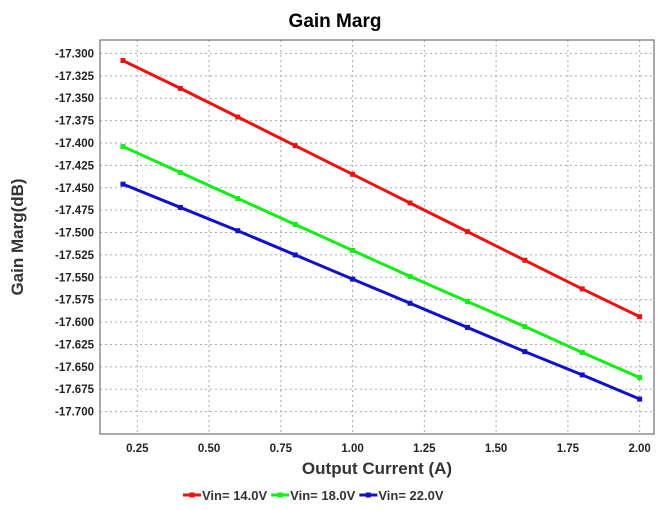 The width and height of the screenshot is (657, 510). What do you see at coordinates (639, 449) in the screenshot?
I see `x-tick-label: 2.00` at bounding box center [639, 449].